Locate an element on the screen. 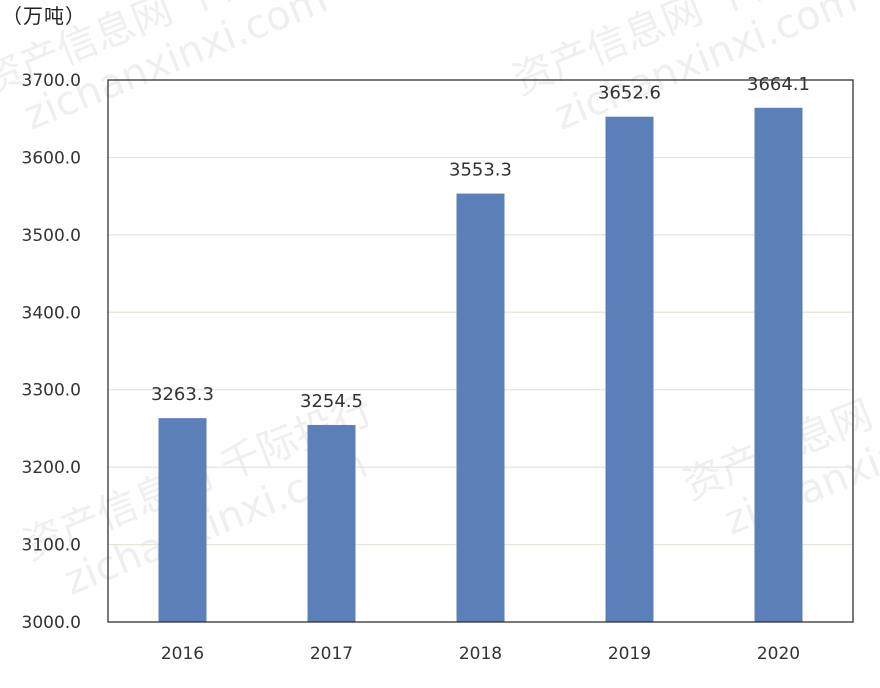 The image size is (880, 688). y-tick-label: 3200.0 is located at coordinates (51, 468).